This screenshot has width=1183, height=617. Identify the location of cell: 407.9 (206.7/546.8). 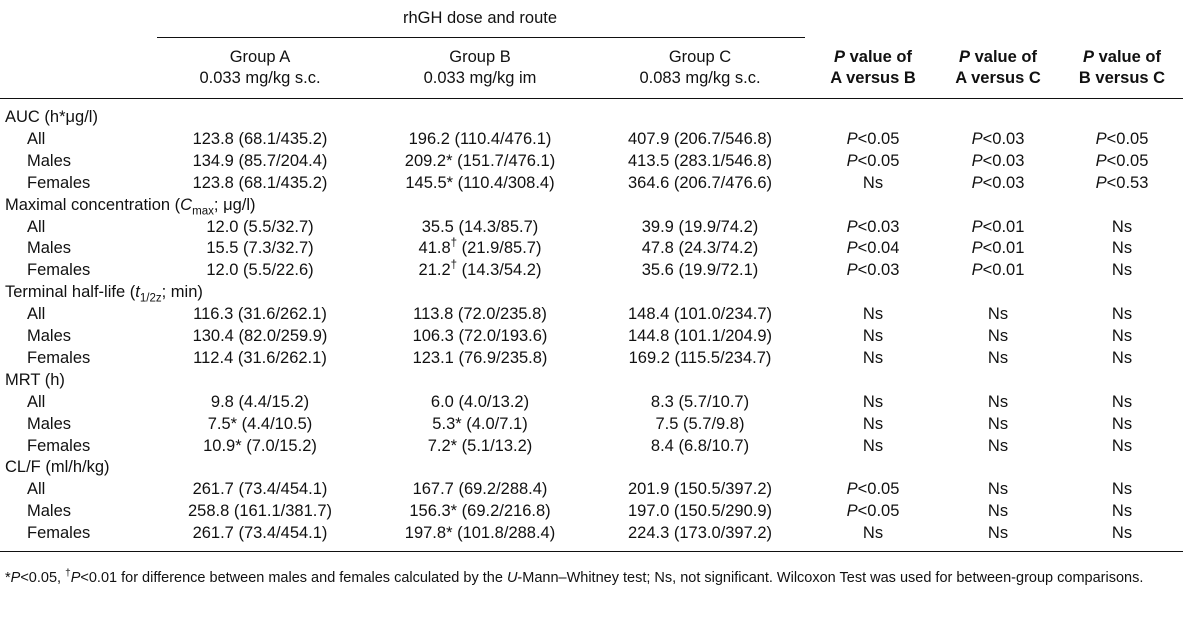
(700, 138).